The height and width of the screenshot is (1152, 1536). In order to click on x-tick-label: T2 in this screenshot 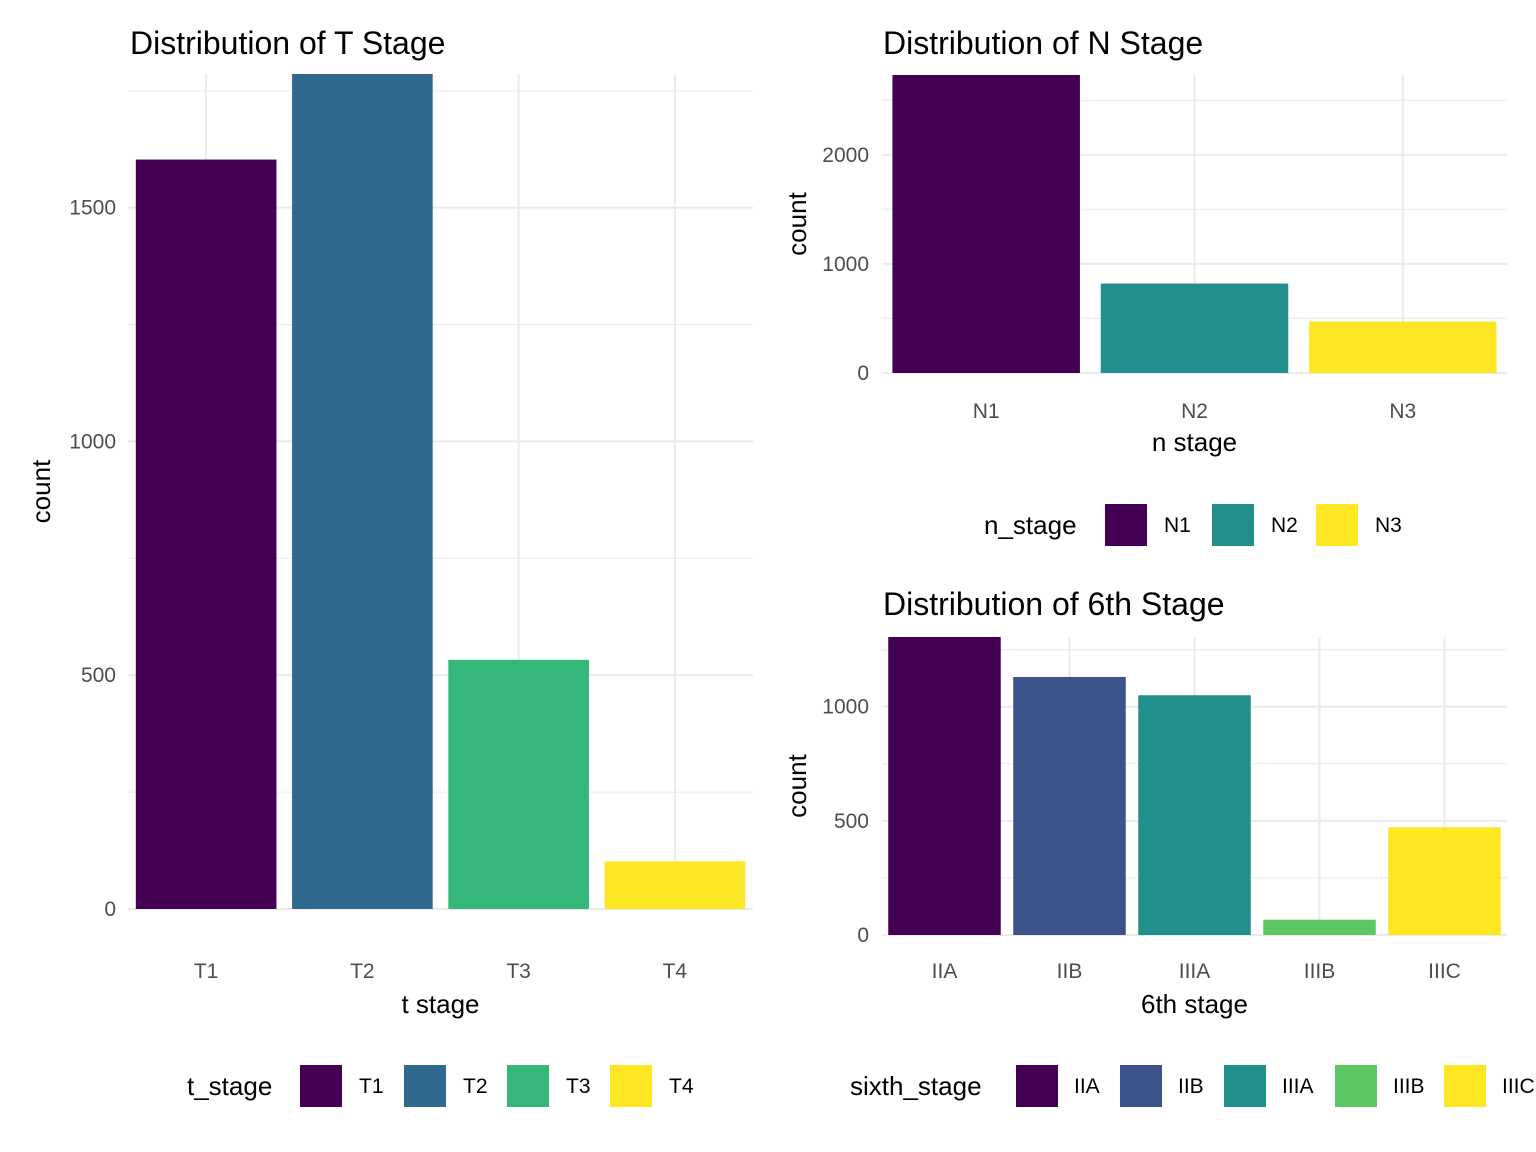, I will do `click(362, 971)`.